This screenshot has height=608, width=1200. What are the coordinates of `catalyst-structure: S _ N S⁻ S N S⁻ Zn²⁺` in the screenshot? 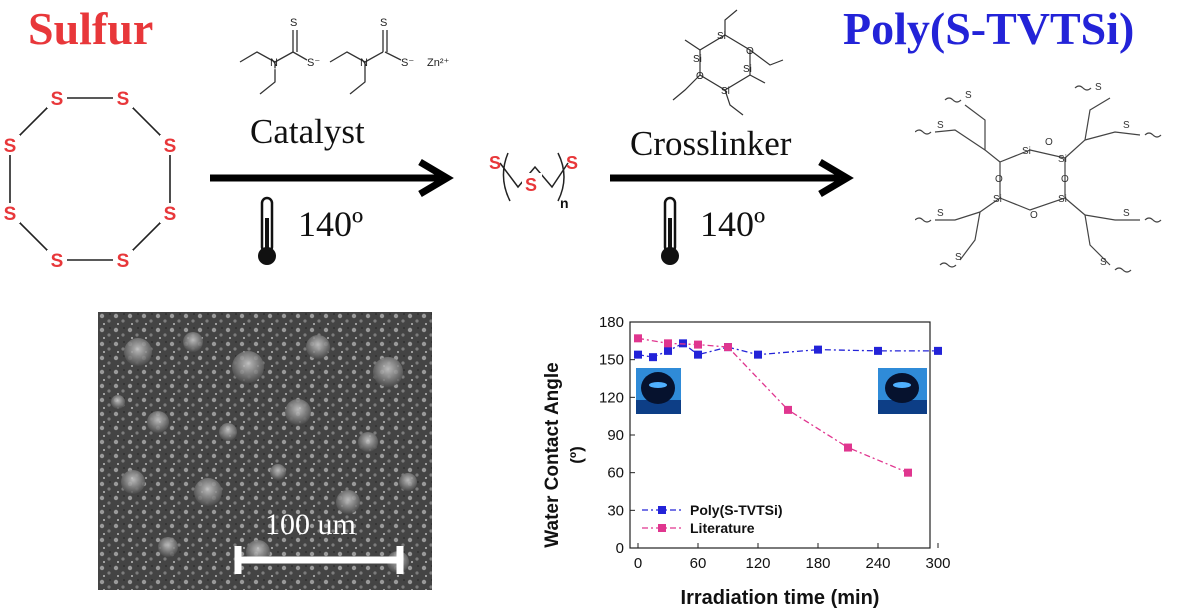 It's located at (344, 56).